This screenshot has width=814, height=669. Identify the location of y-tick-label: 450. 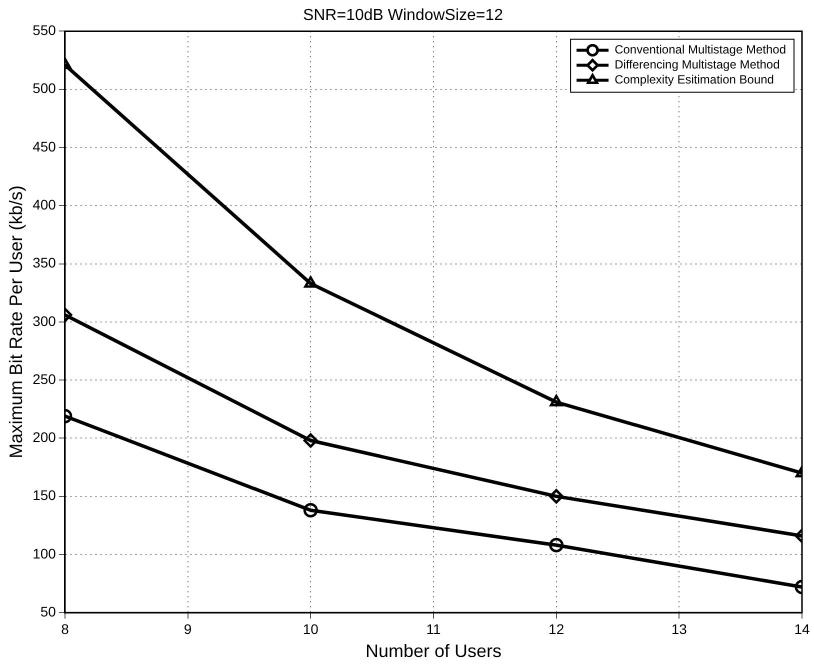
(44, 146).